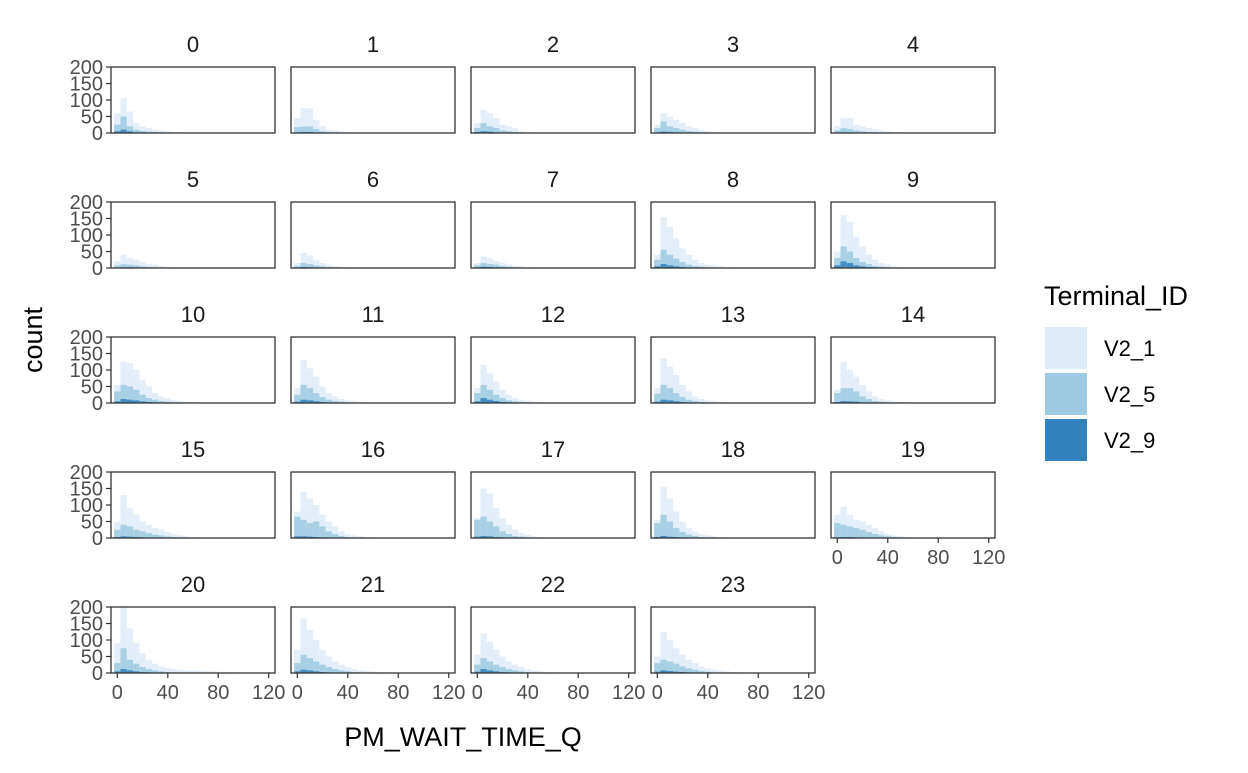 Image resolution: width=1248 pixels, height=773 pixels. I want to click on facet-strip-label: 0, so click(193, 44).